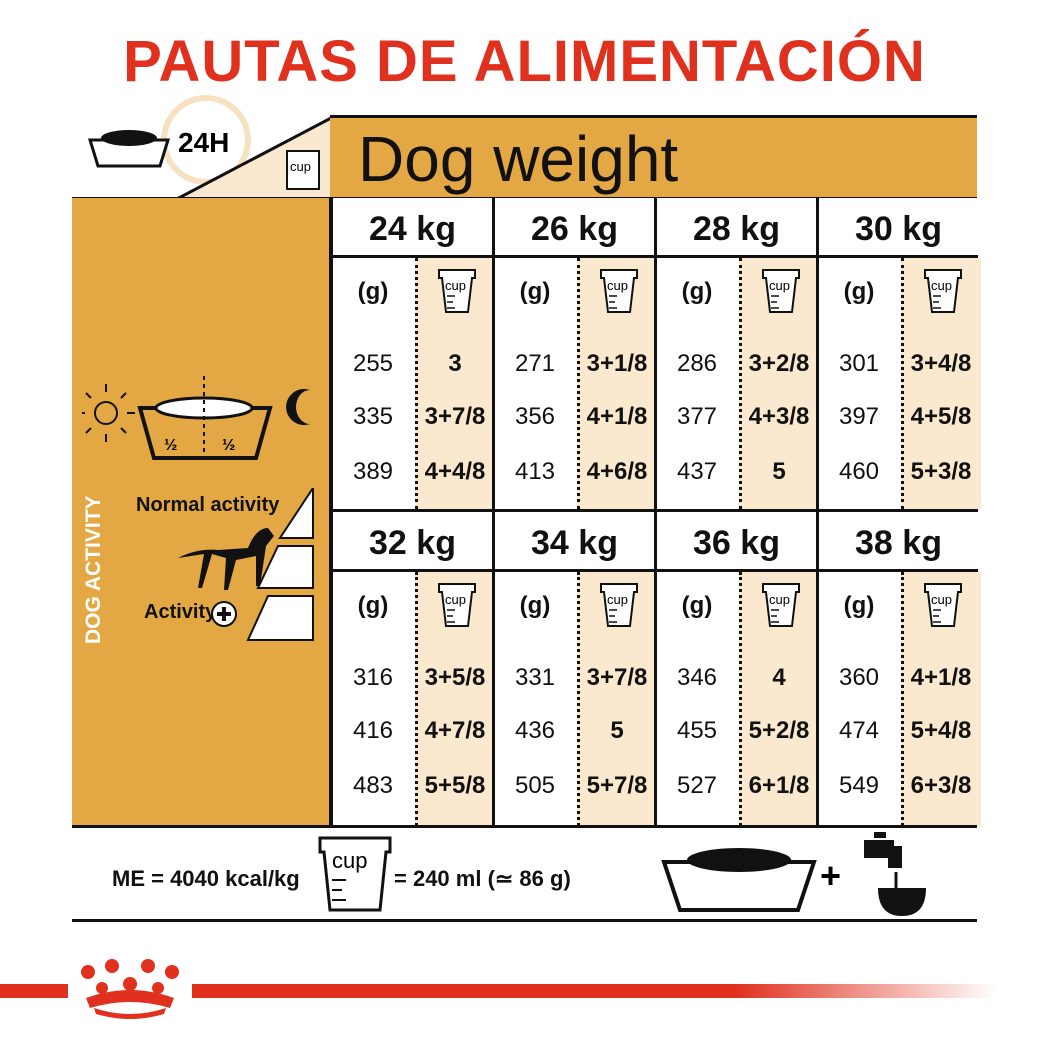  Describe the element at coordinates (226, 559) in the screenshot. I see `dog-icon` at that location.